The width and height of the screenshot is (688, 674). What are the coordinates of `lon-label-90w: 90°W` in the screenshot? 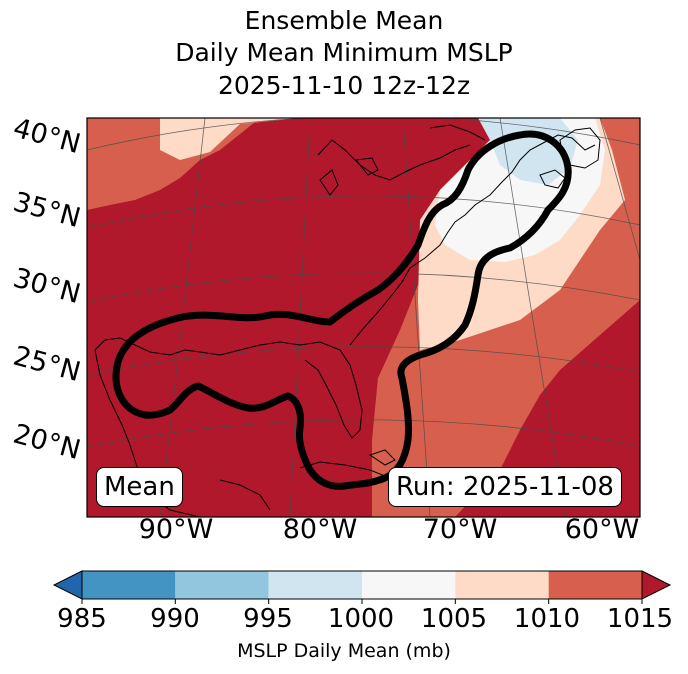 It's located at (176, 529).